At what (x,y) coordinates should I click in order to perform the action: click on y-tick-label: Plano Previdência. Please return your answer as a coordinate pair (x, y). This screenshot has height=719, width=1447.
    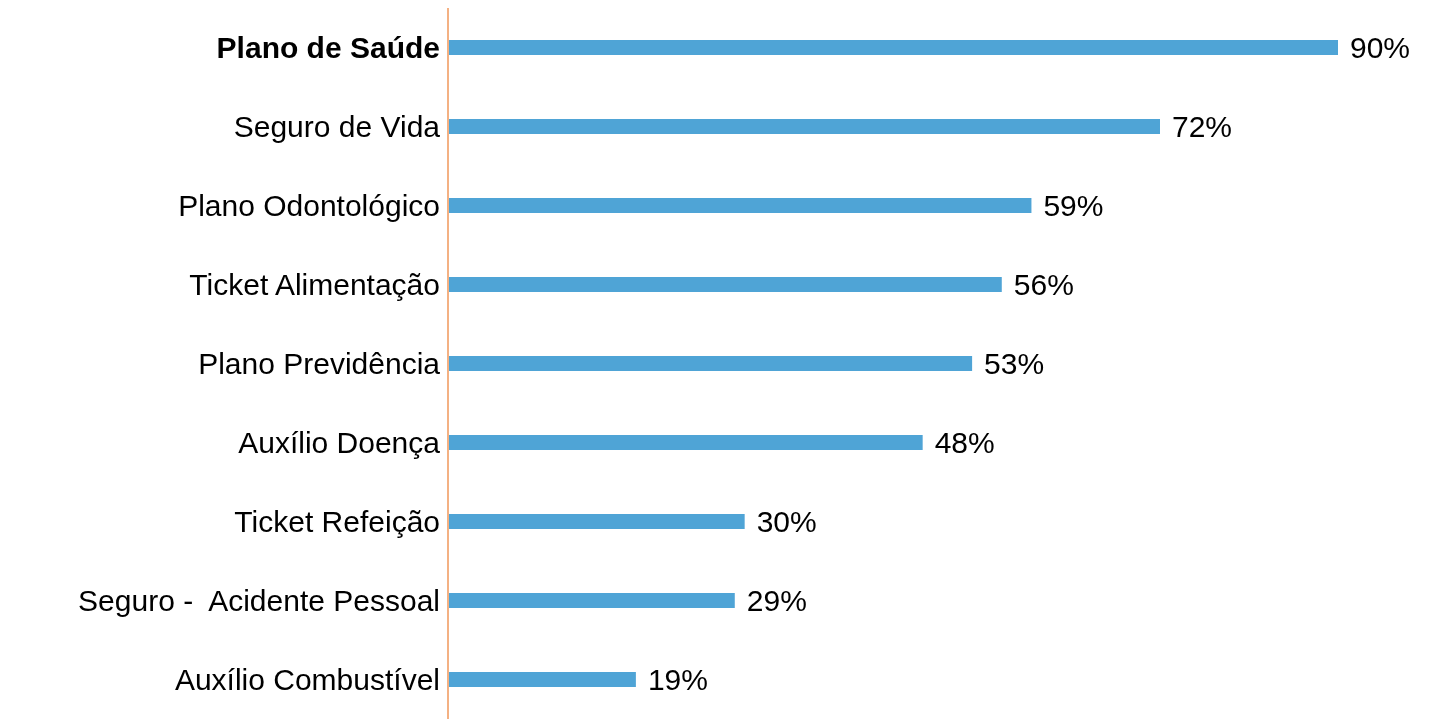
    Looking at the image, I should click on (319, 363).